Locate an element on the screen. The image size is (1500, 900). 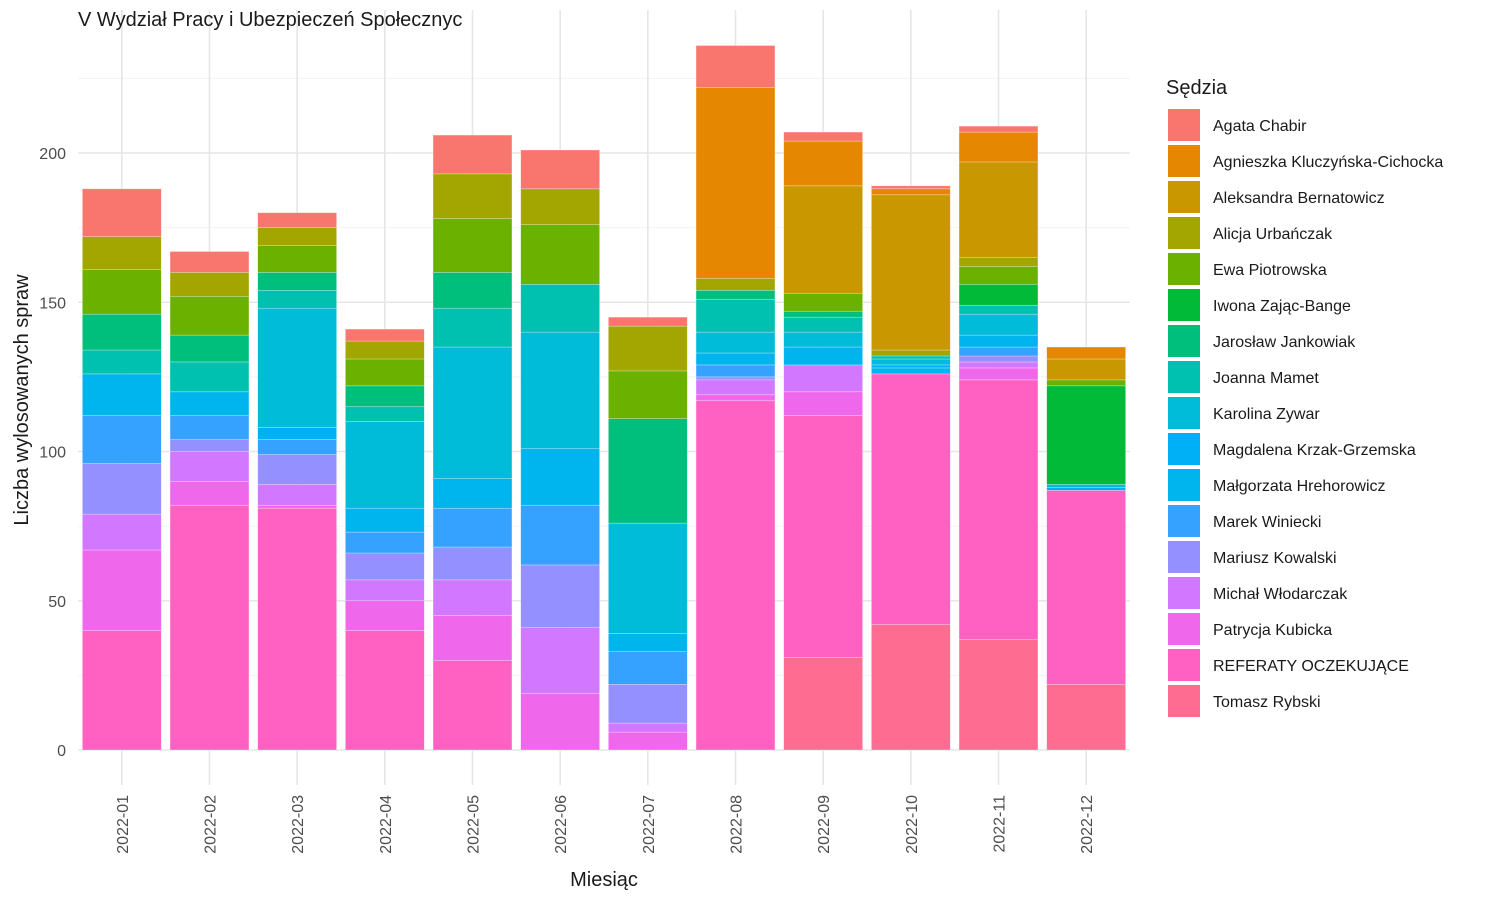
x-tick-label: 2022-04 is located at coordinates (386, 824).